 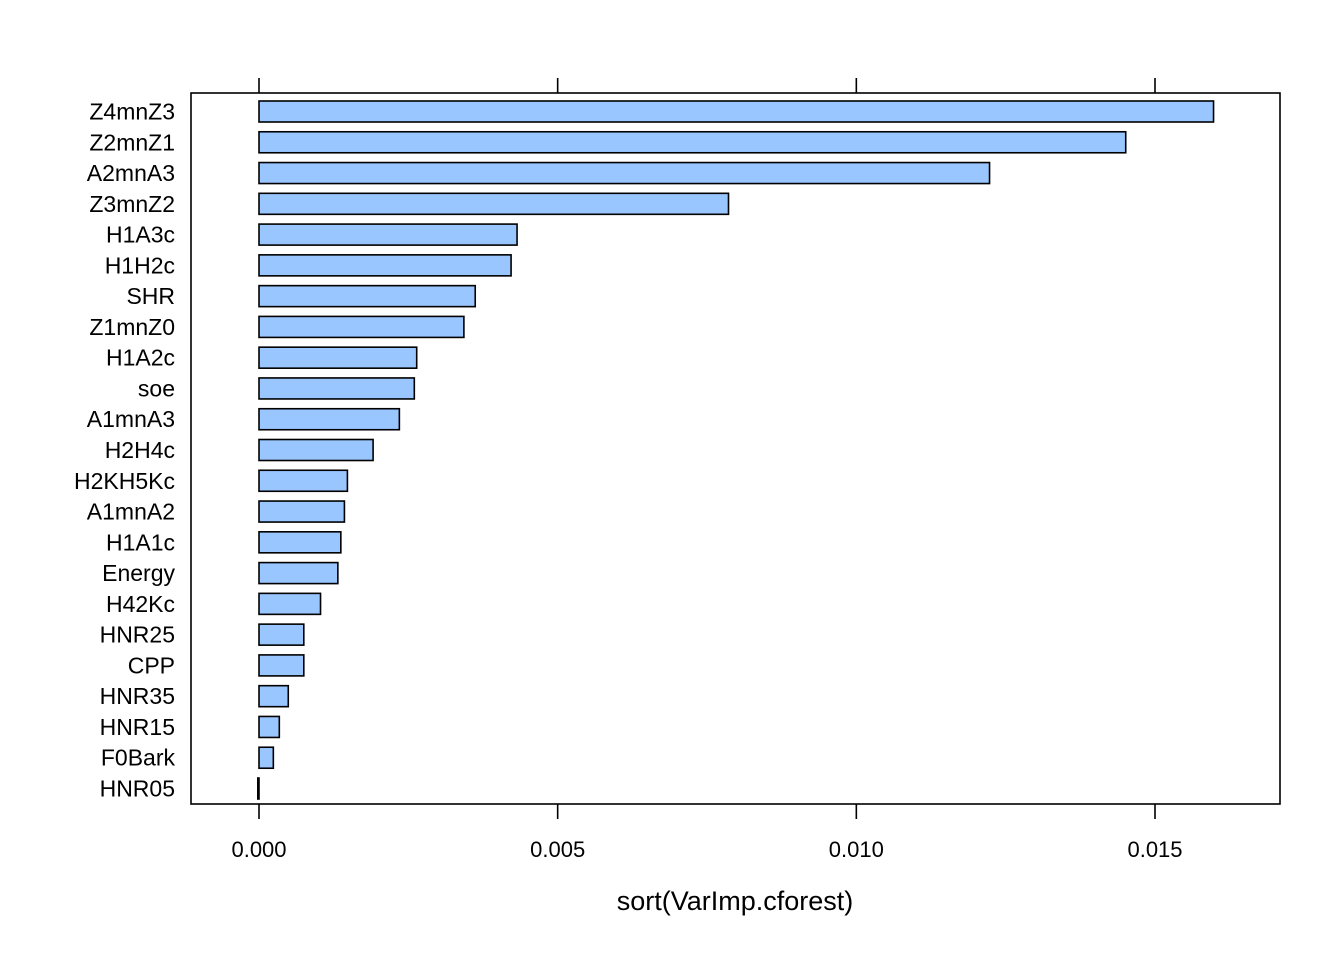 I want to click on category-label-hnr05: HNR05, so click(x=137, y=789).